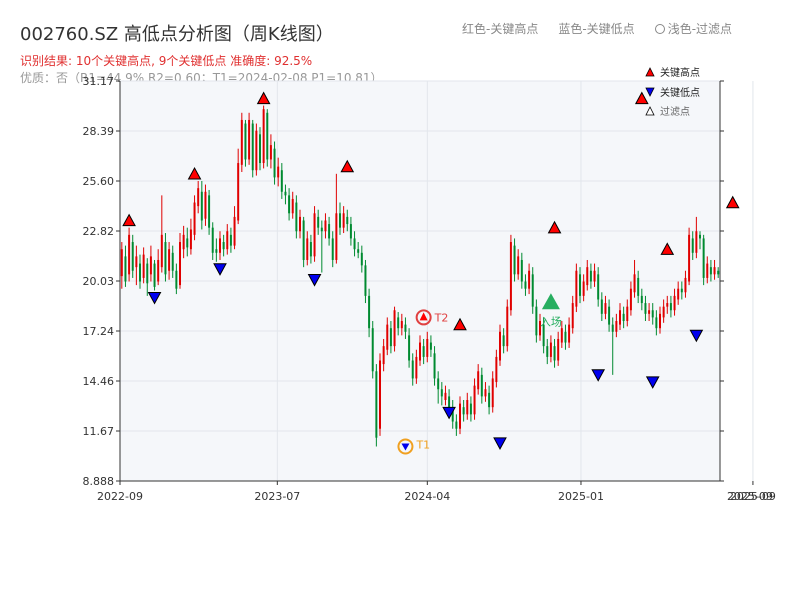  Describe the element at coordinates (277, 496) in the screenshot. I see `x-tick-label: 2023-07` at that location.